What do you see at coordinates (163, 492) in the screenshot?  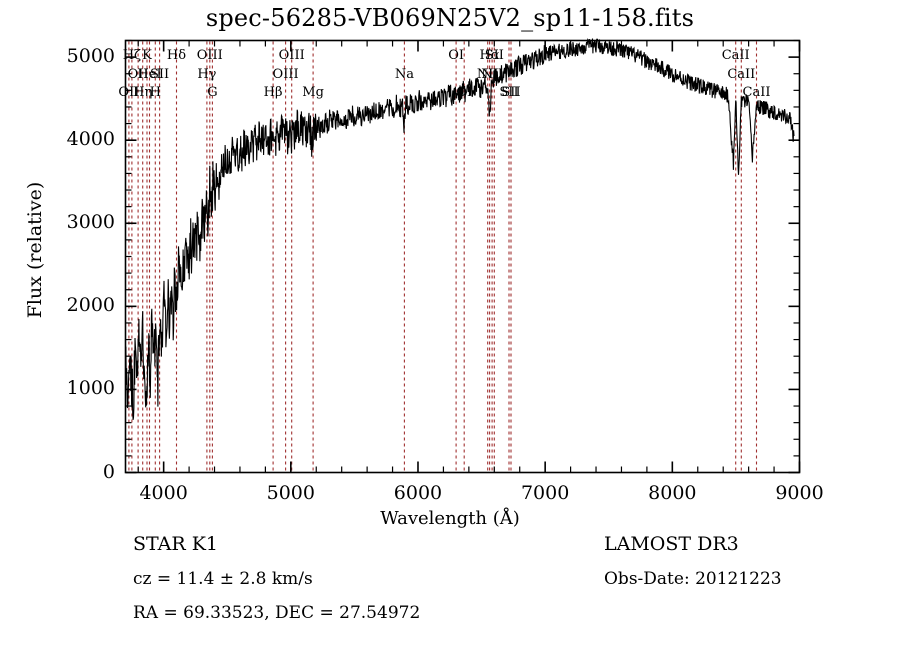 I see `x-tick-4000: 4000` at bounding box center [163, 492].